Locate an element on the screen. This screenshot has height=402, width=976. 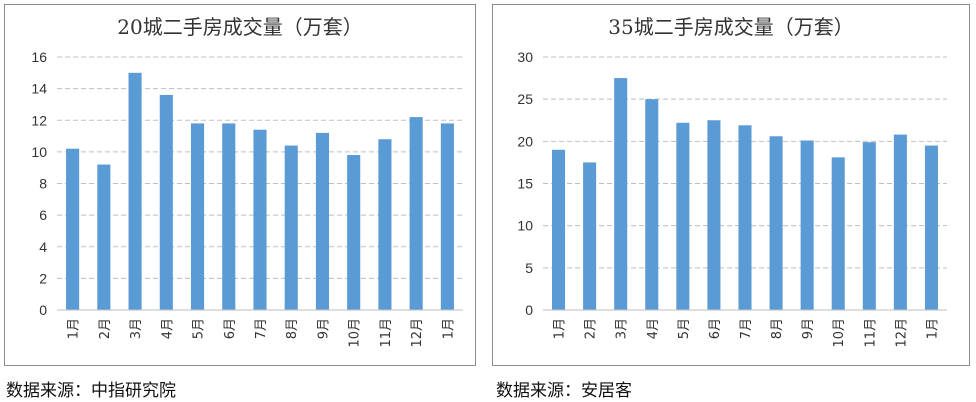
source-note-left: 数据来源：中指研究院 is located at coordinates (91, 391).